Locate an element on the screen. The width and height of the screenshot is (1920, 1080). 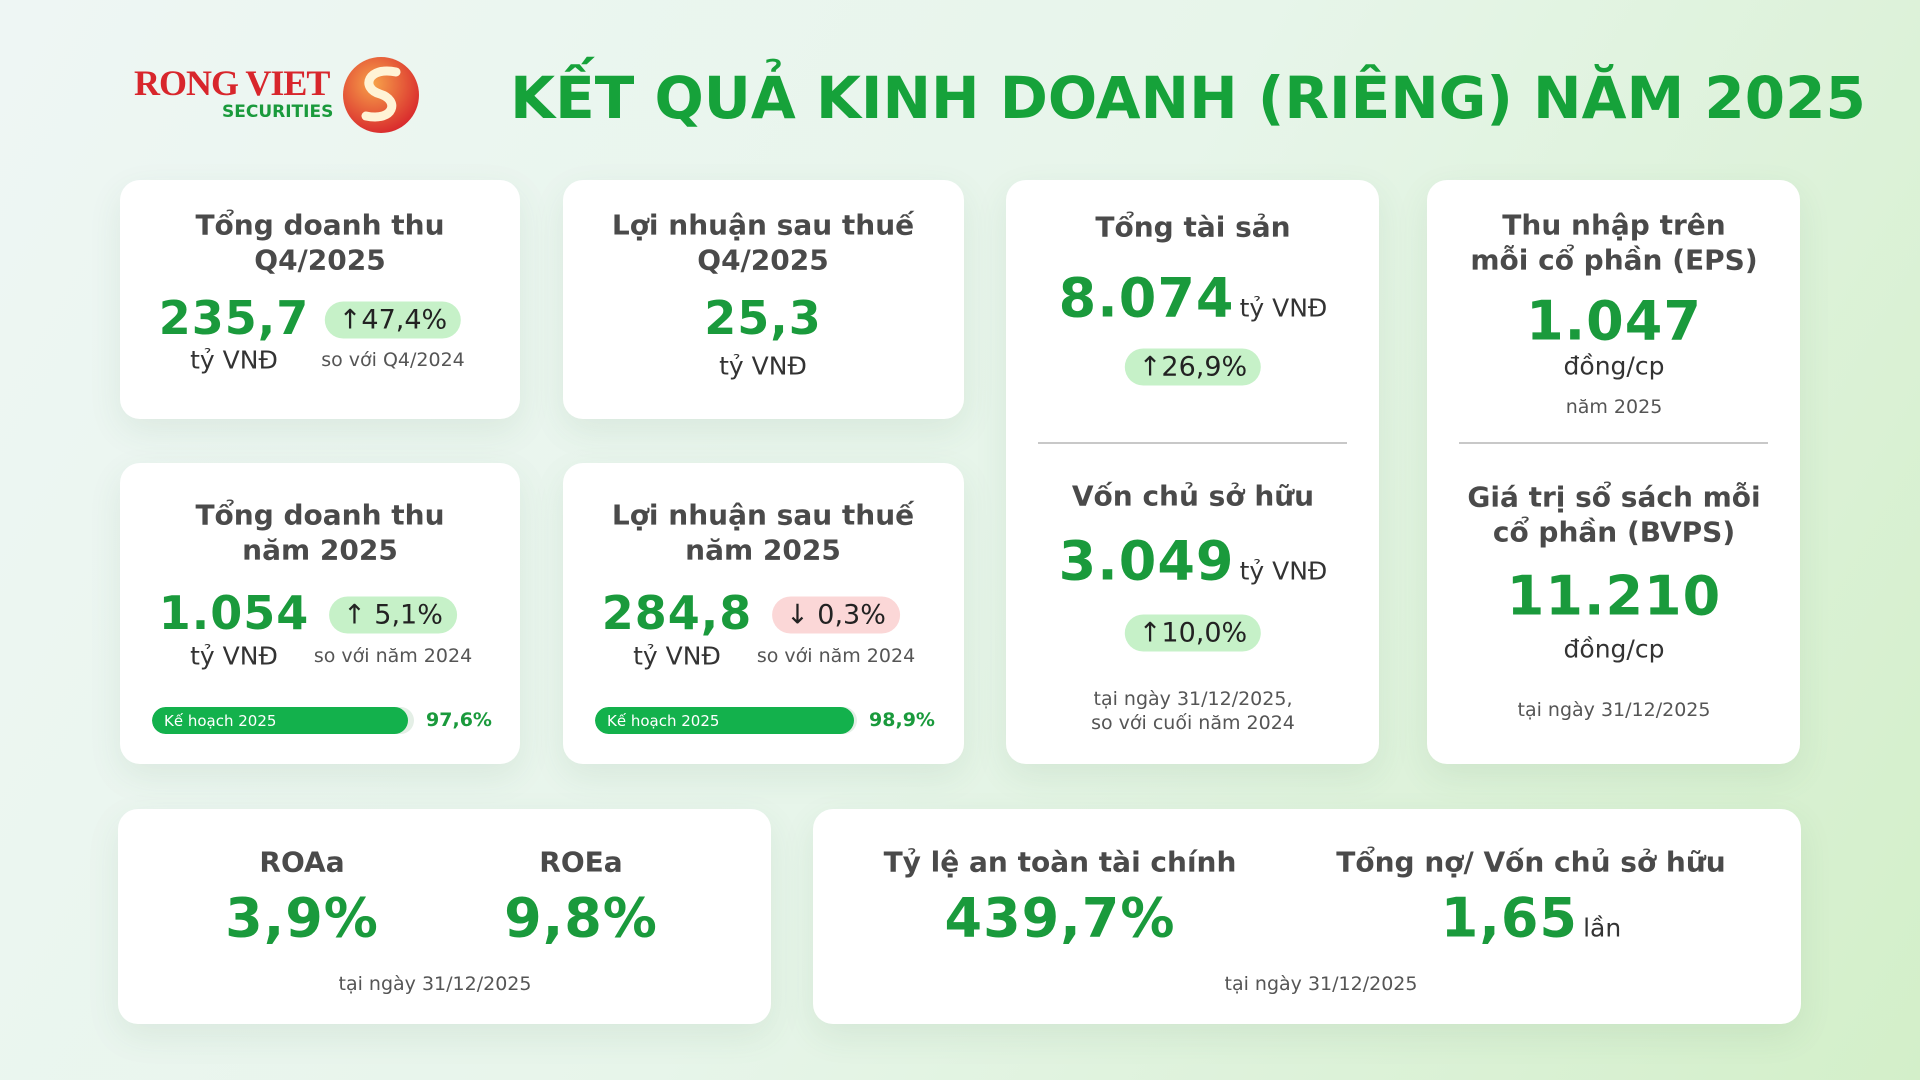
card-title: ROEa is located at coordinates (581, 862).